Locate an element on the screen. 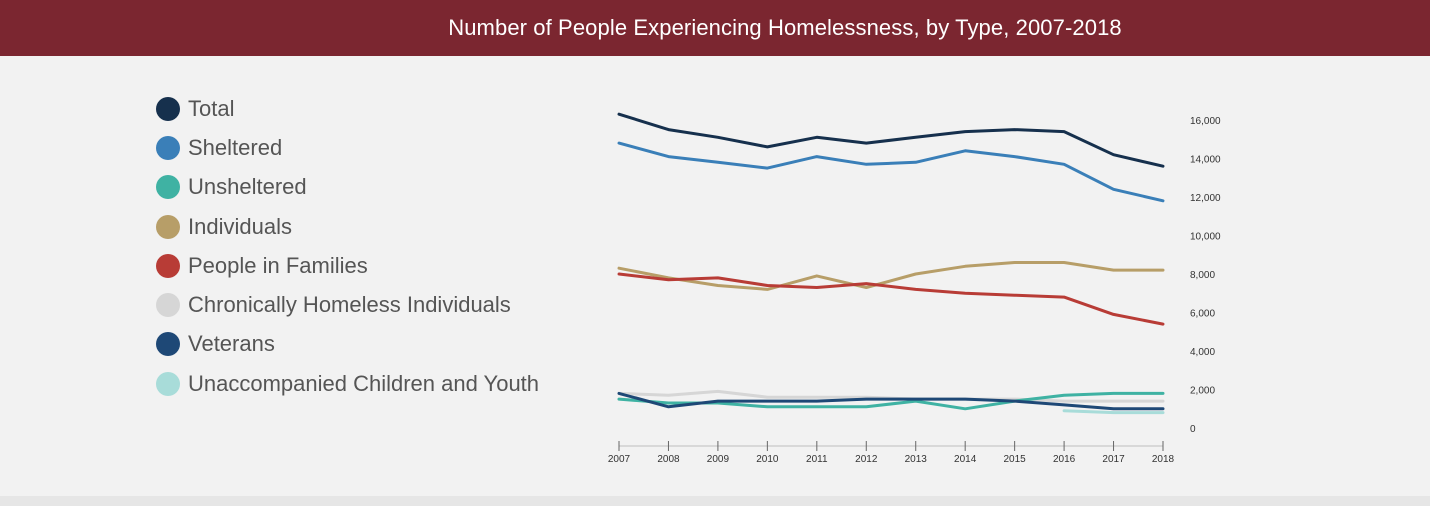  legend-item: Chronically Homeless Individuals is located at coordinates (347, 304).